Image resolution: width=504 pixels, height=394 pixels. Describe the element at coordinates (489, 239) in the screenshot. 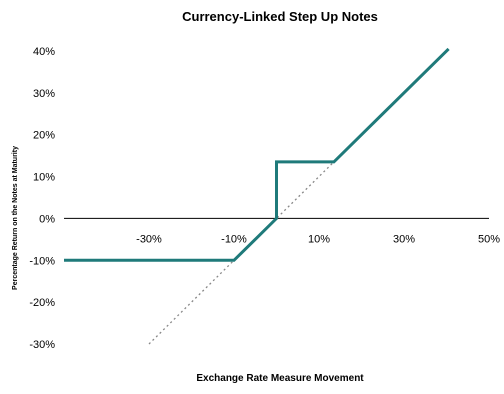

I see `x-tick-label: 50%` at that location.